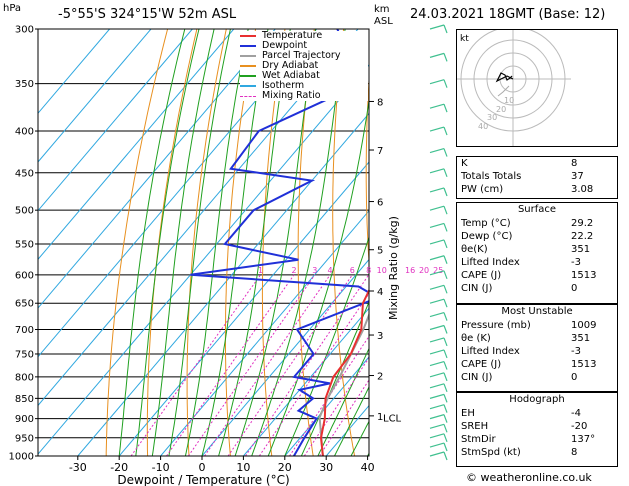  I want to click on pressure-tick-label: 700, so click(24, 330).